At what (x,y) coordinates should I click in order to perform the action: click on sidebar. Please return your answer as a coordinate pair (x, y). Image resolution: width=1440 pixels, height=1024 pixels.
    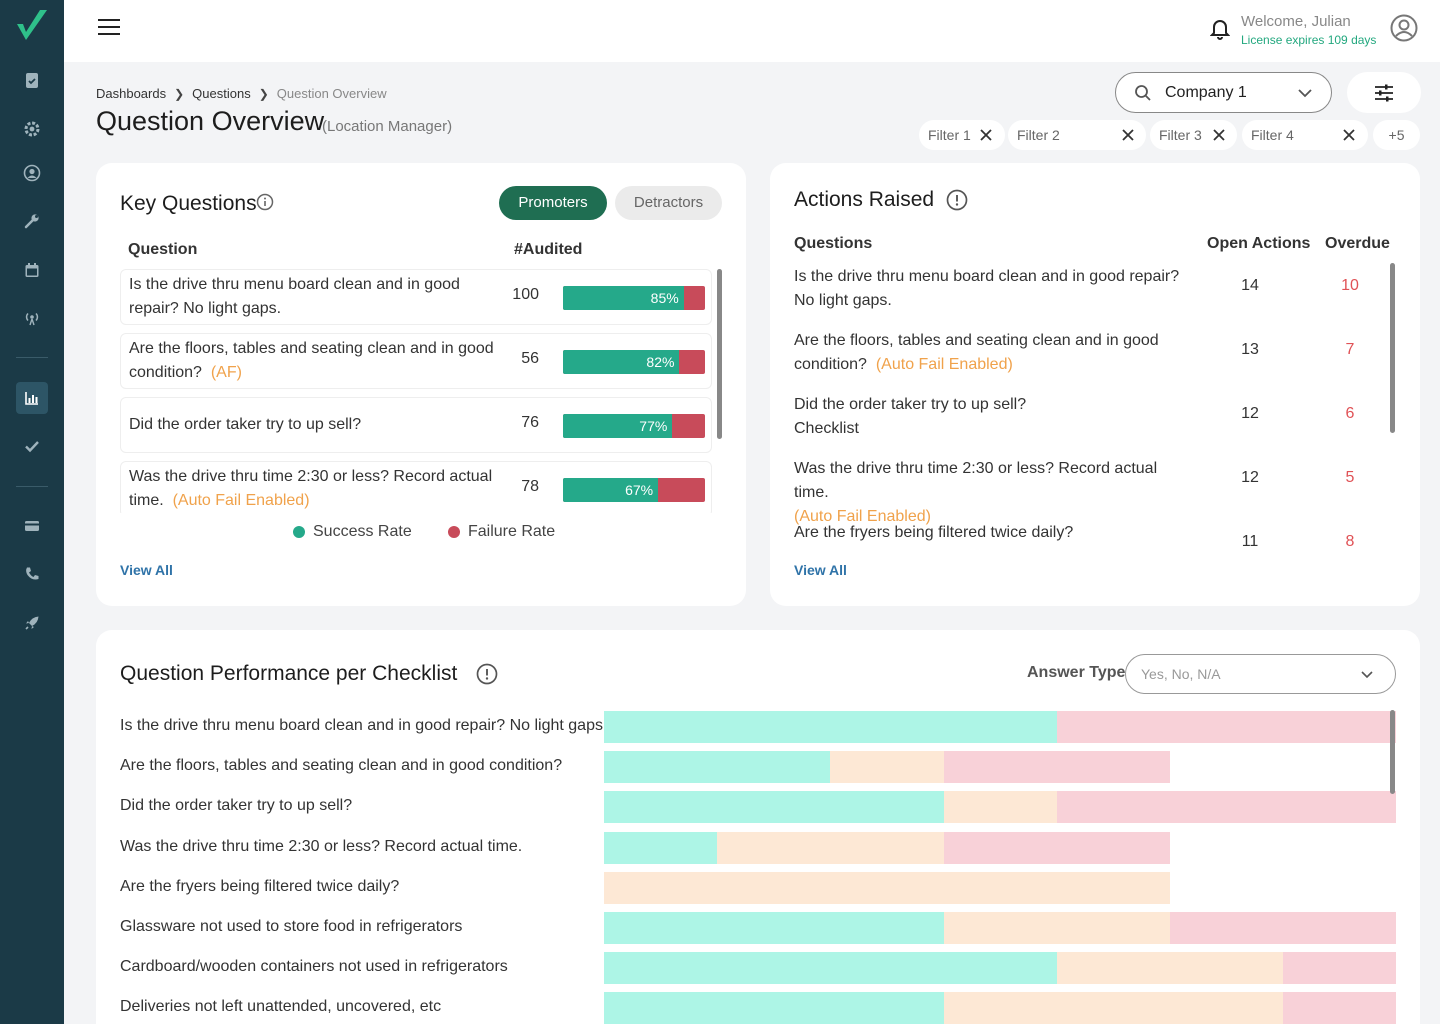
    Looking at the image, I should click on (32, 512).